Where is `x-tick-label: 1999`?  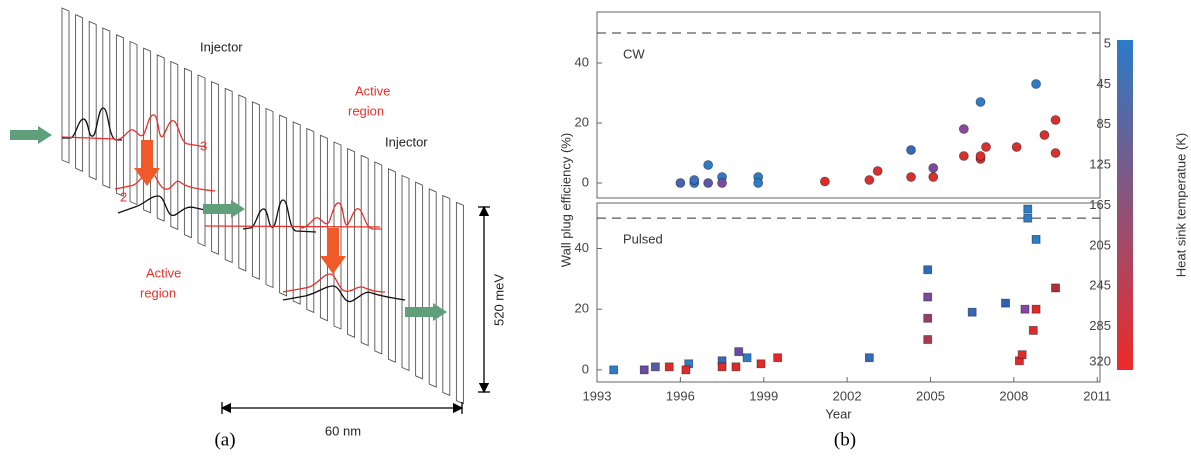
x-tick-label: 1999 is located at coordinates (763, 395).